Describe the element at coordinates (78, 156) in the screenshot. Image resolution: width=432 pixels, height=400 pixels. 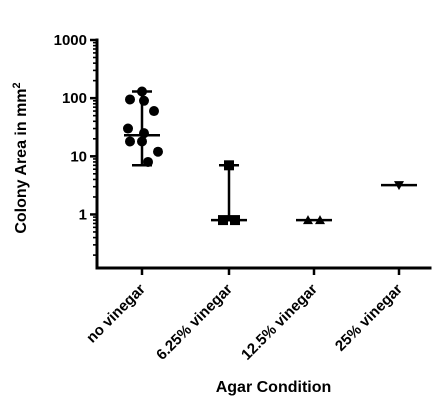
I see `y-tick-label: 10` at that location.